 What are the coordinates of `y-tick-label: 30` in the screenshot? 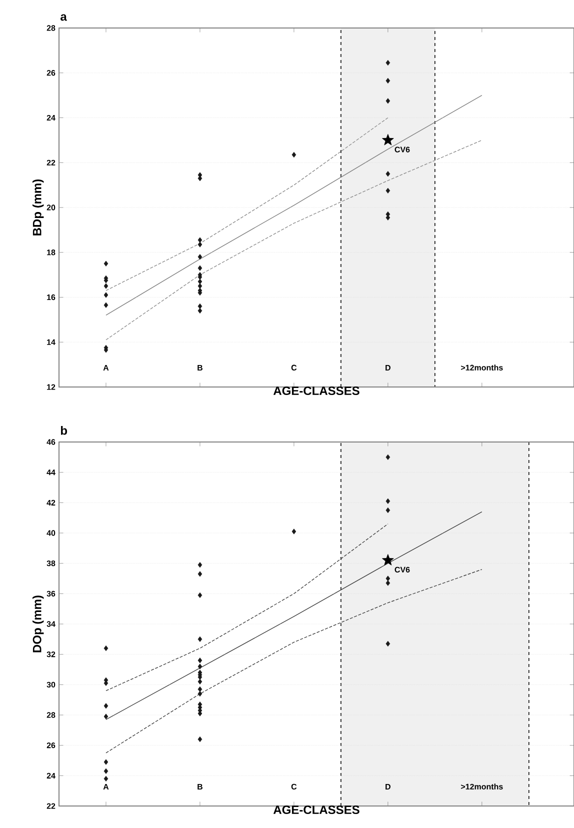 It's located at (51, 685).